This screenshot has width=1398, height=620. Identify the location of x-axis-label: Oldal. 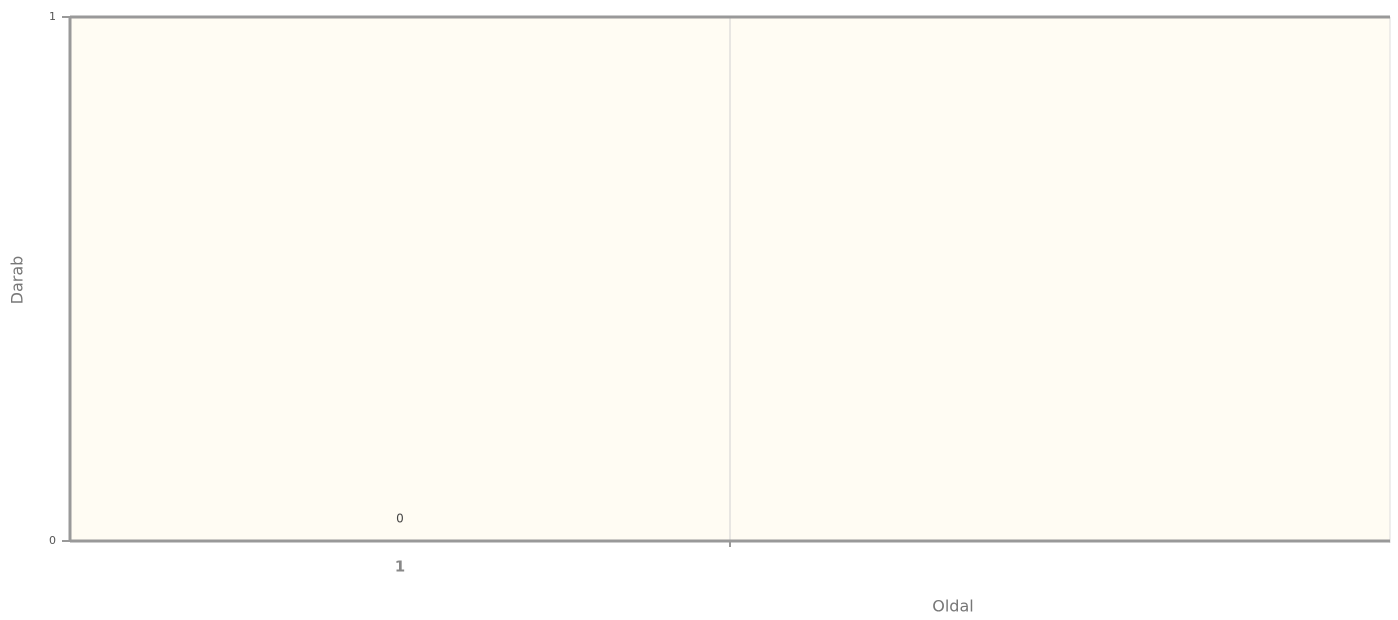
(952, 606).